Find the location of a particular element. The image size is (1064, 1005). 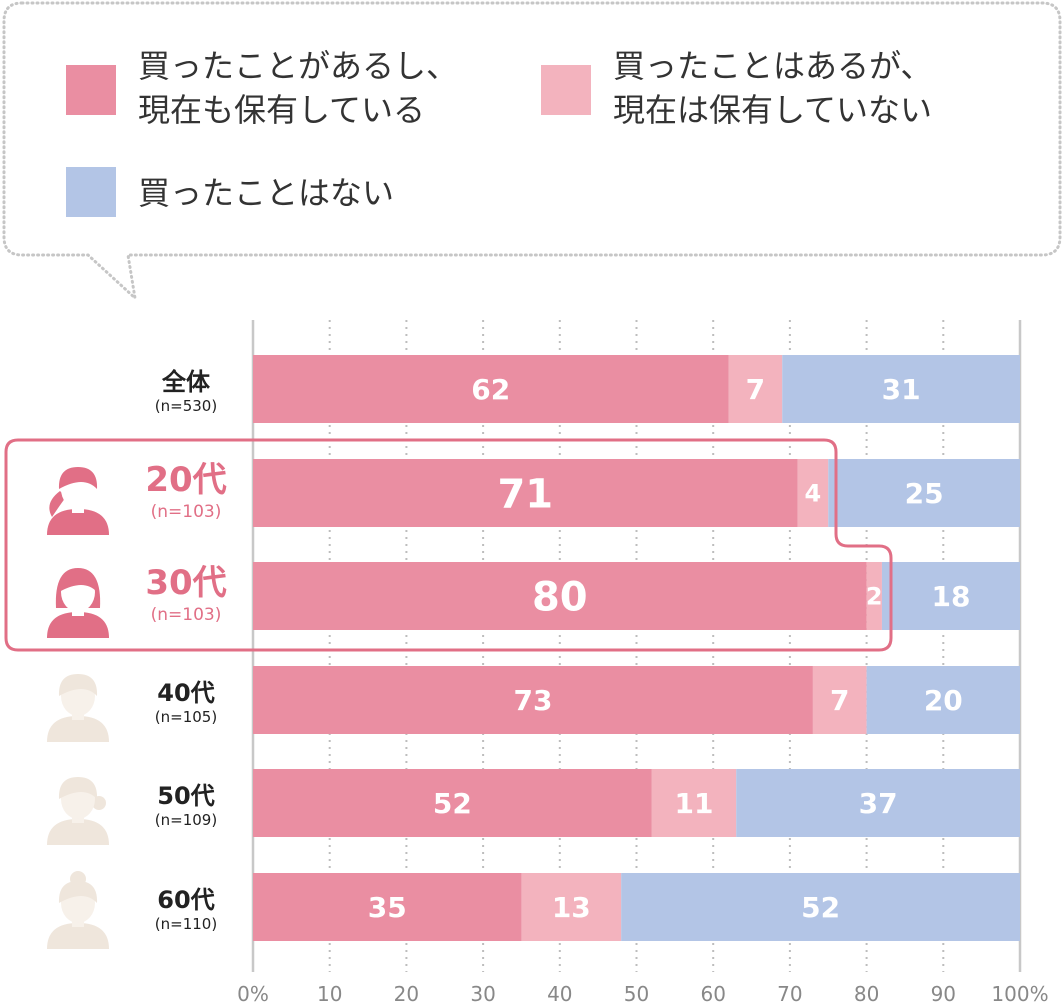

bar-value-4-3: 20 is located at coordinates (943, 700).